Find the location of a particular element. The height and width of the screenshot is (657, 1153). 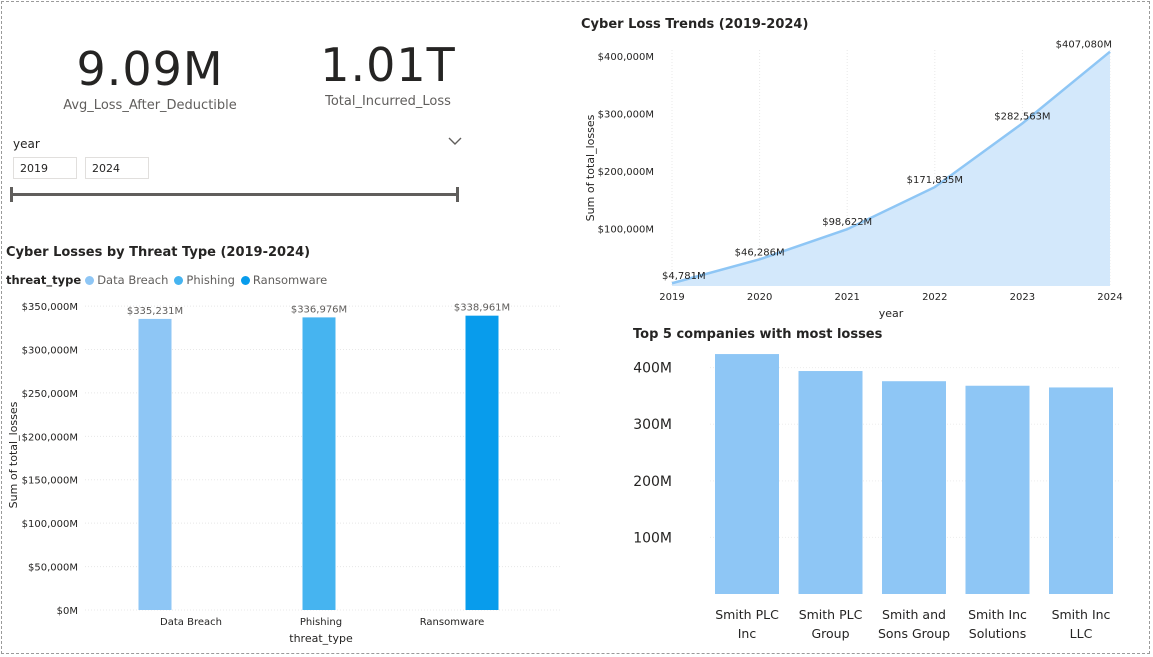

kpi-card-total-incurred: 1.01T Total_Incurred_Loss is located at coordinates (388, 75).